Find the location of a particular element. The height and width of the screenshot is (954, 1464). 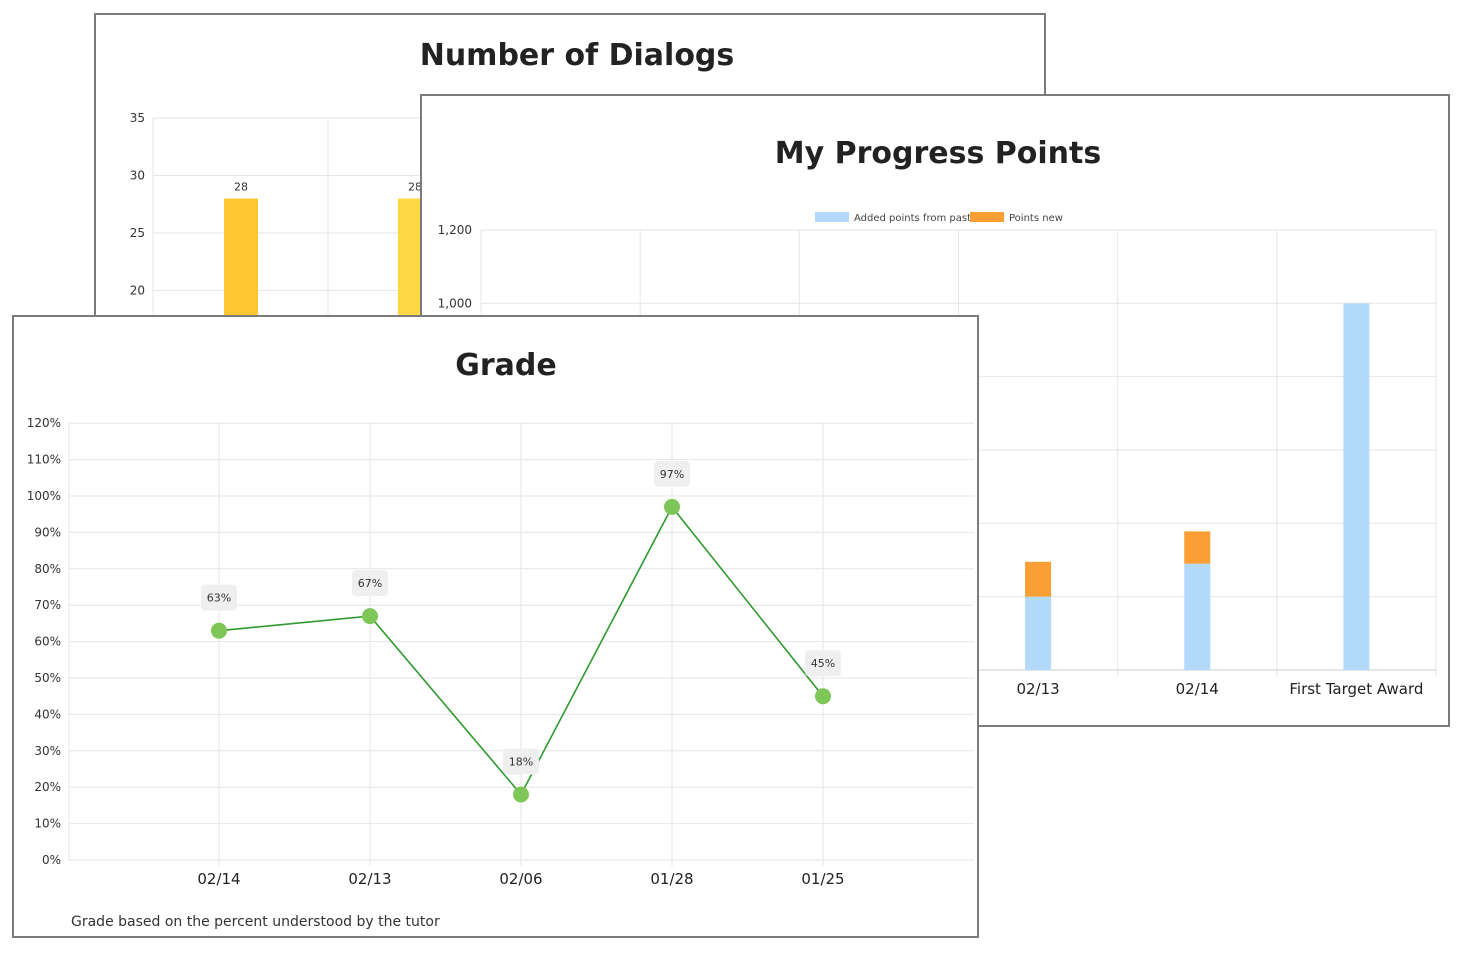

grade-ytick-label: 70% is located at coordinates (47, 605).